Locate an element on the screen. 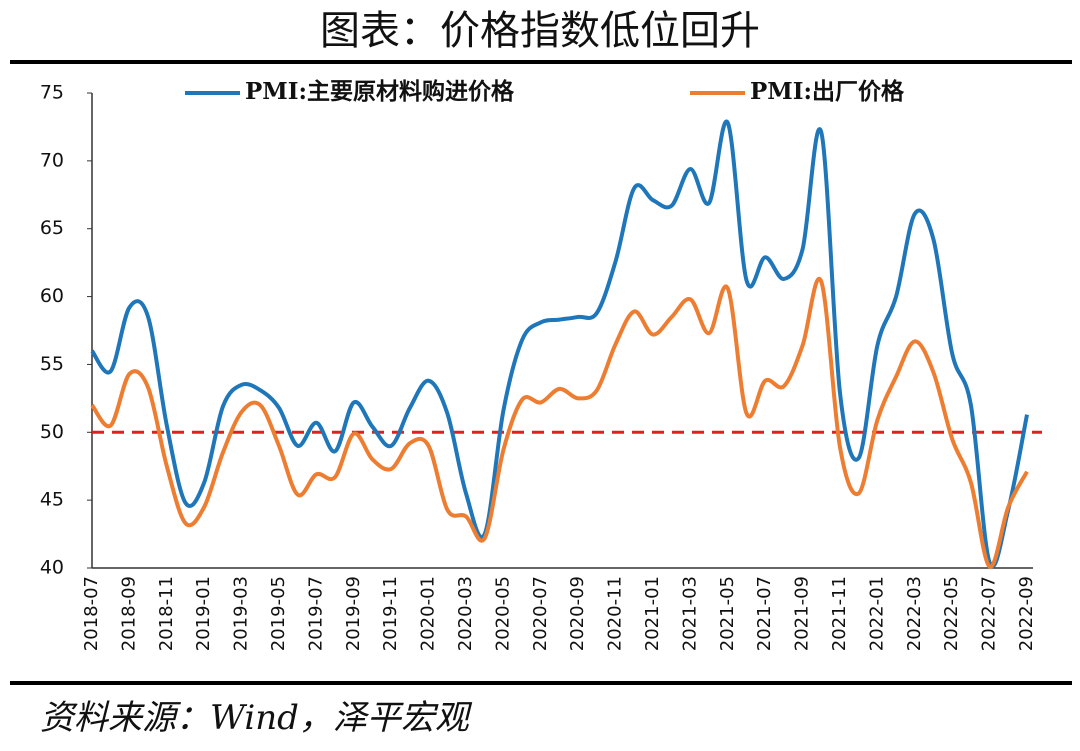  chart-title: 图表：价格指数低位回升 is located at coordinates (540, 31).